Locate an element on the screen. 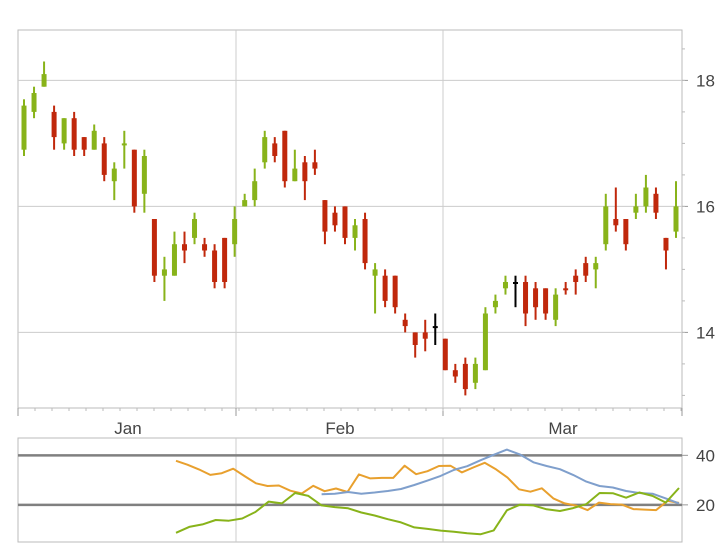 This screenshot has height=551, width=722. indicator-y-tick-label: 40 is located at coordinates (705, 455).